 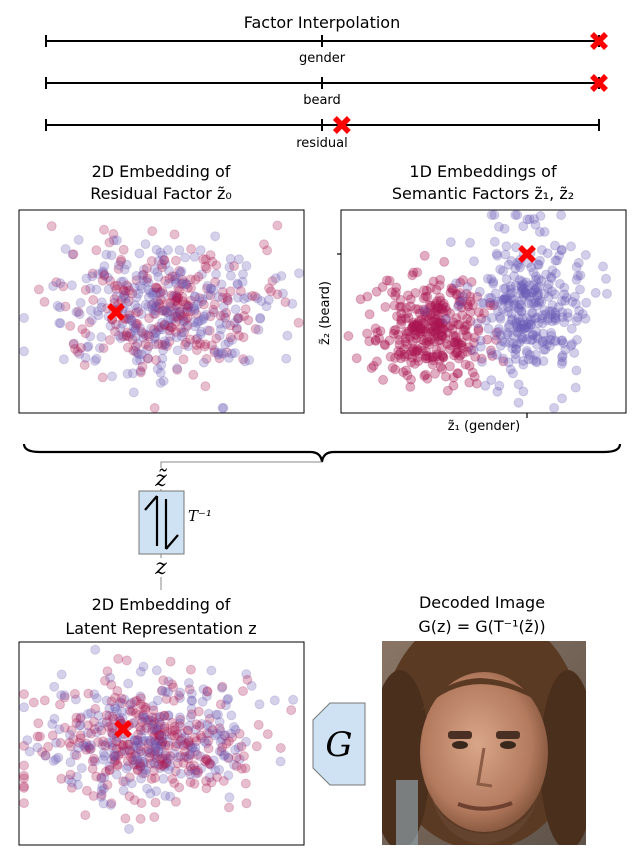 I want to click on transform-label: T⁻¹, so click(x=200, y=516).